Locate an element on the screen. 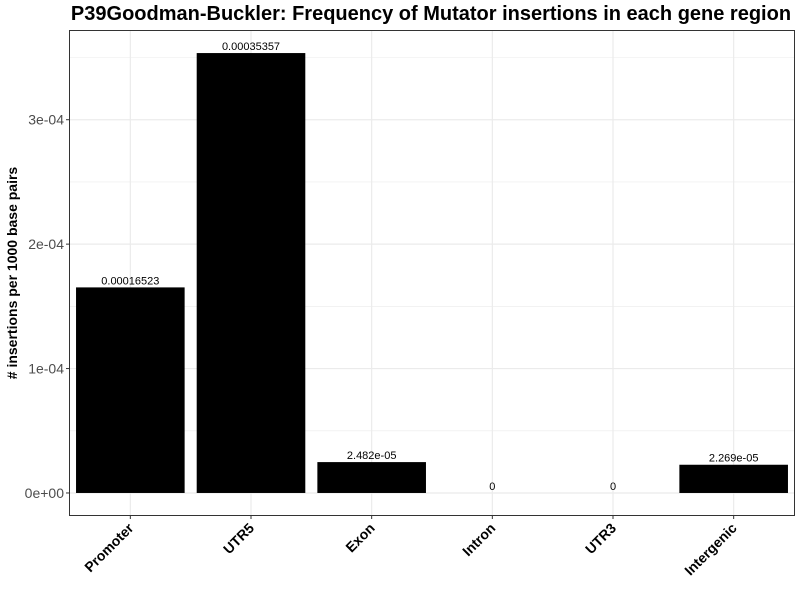 This screenshot has width=800, height=600. x-tick-label-utr5: UTR5 is located at coordinates (238, 538).